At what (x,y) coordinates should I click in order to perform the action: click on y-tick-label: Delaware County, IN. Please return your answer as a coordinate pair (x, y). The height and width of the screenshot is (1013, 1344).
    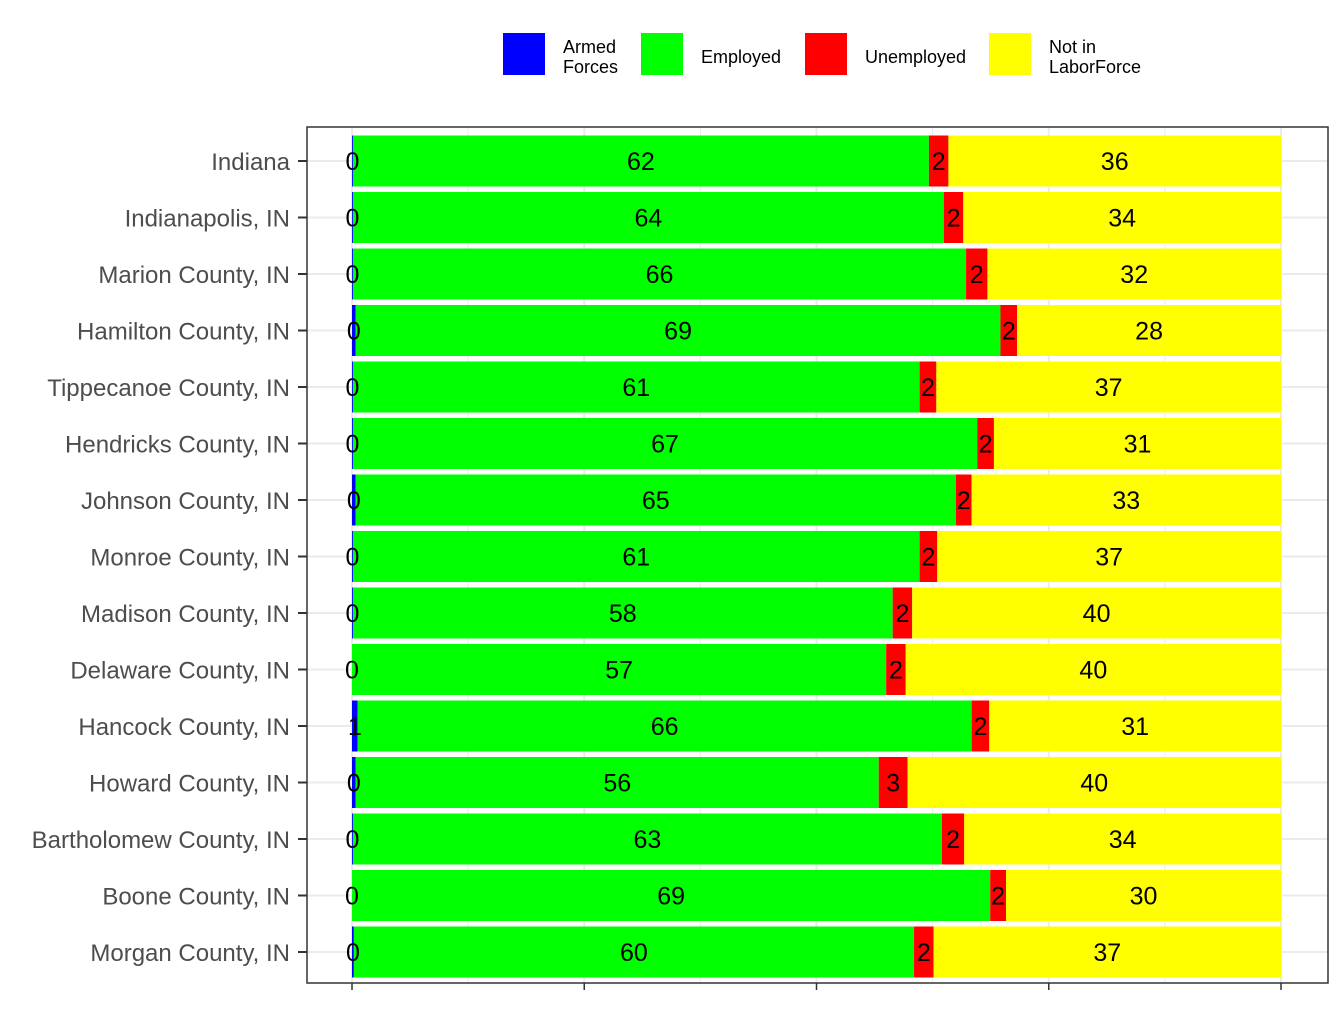
    Looking at the image, I should click on (180, 671).